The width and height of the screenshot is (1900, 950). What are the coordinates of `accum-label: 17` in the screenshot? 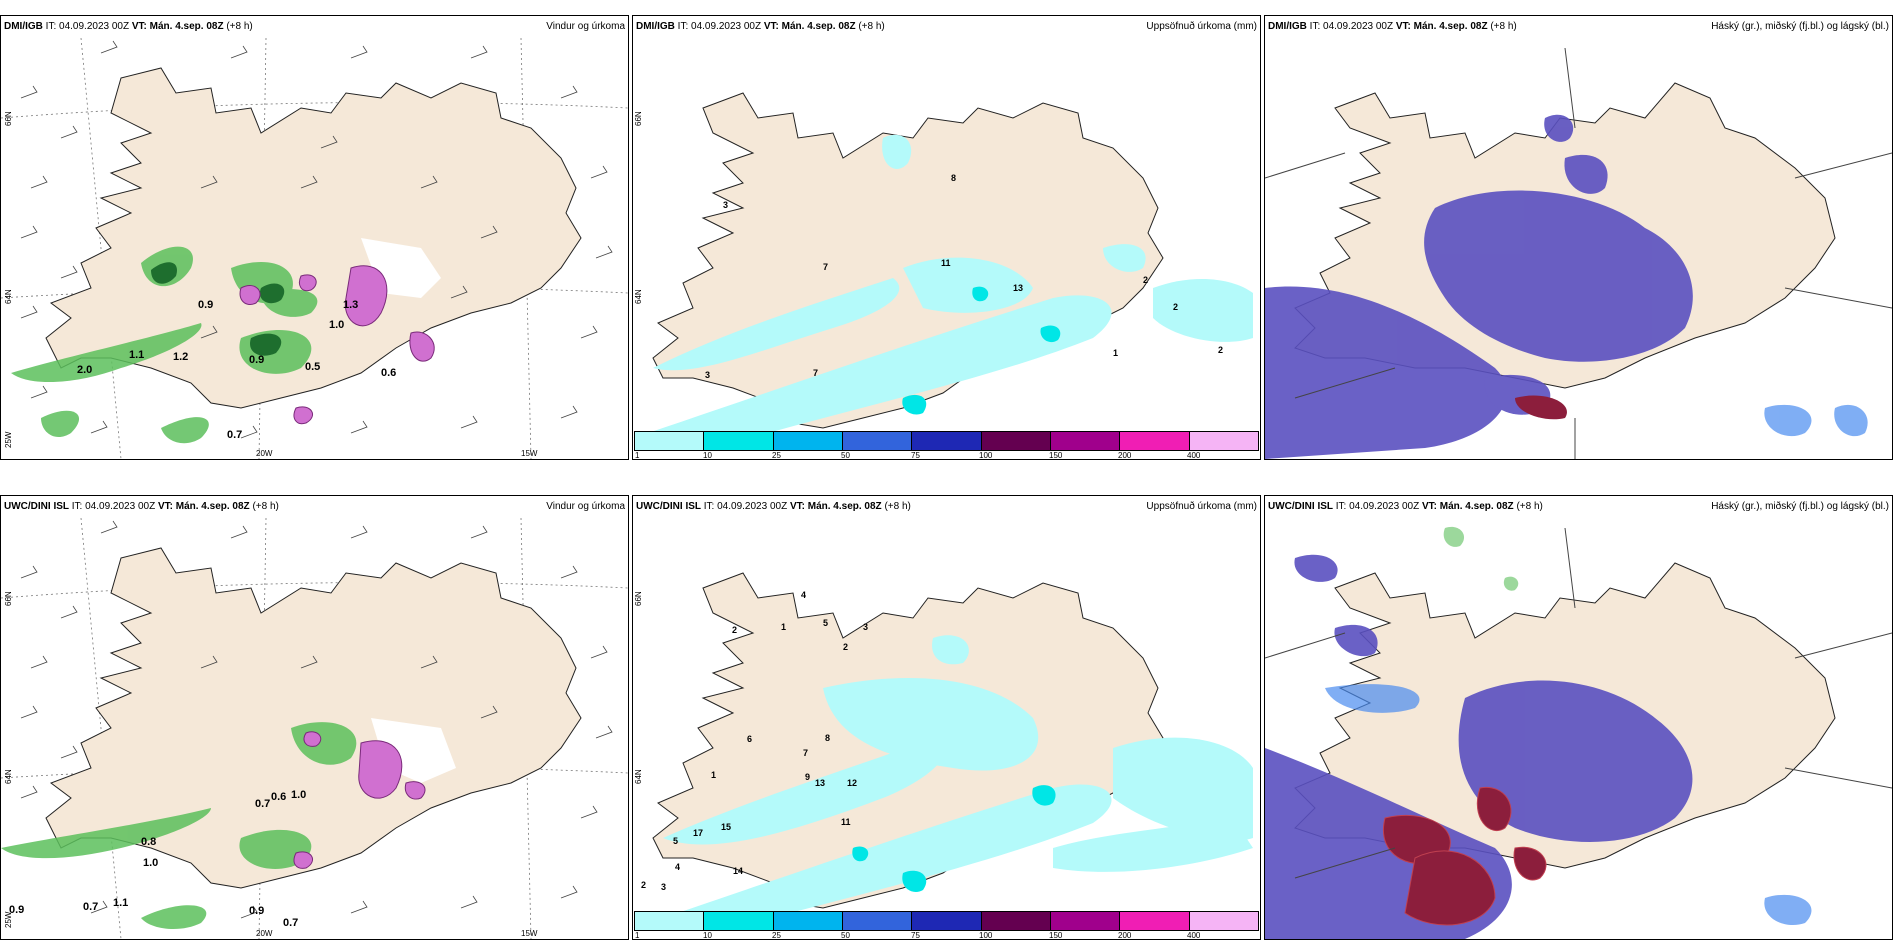 It's located at (698, 833).